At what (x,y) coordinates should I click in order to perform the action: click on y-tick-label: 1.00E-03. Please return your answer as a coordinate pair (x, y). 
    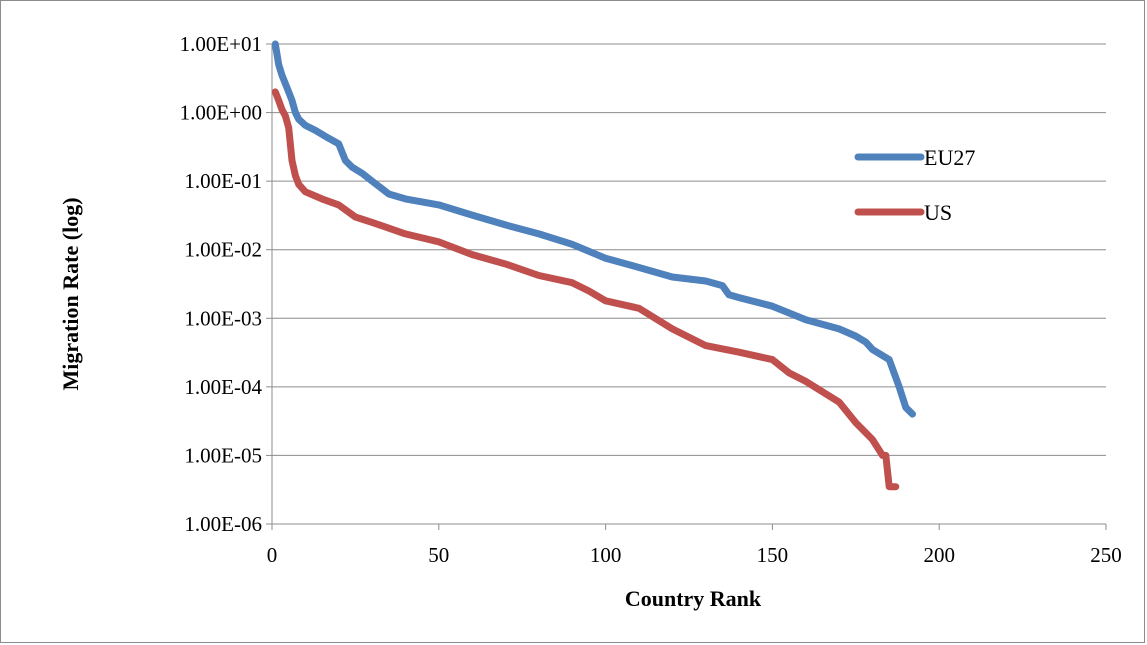
    Looking at the image, I should click on (223, 318).